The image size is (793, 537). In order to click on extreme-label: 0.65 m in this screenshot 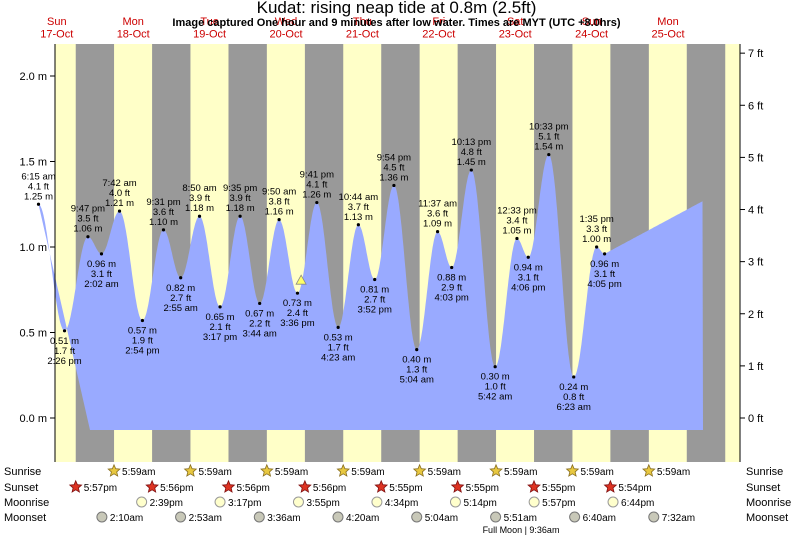, I will do `click(220, 317)`.